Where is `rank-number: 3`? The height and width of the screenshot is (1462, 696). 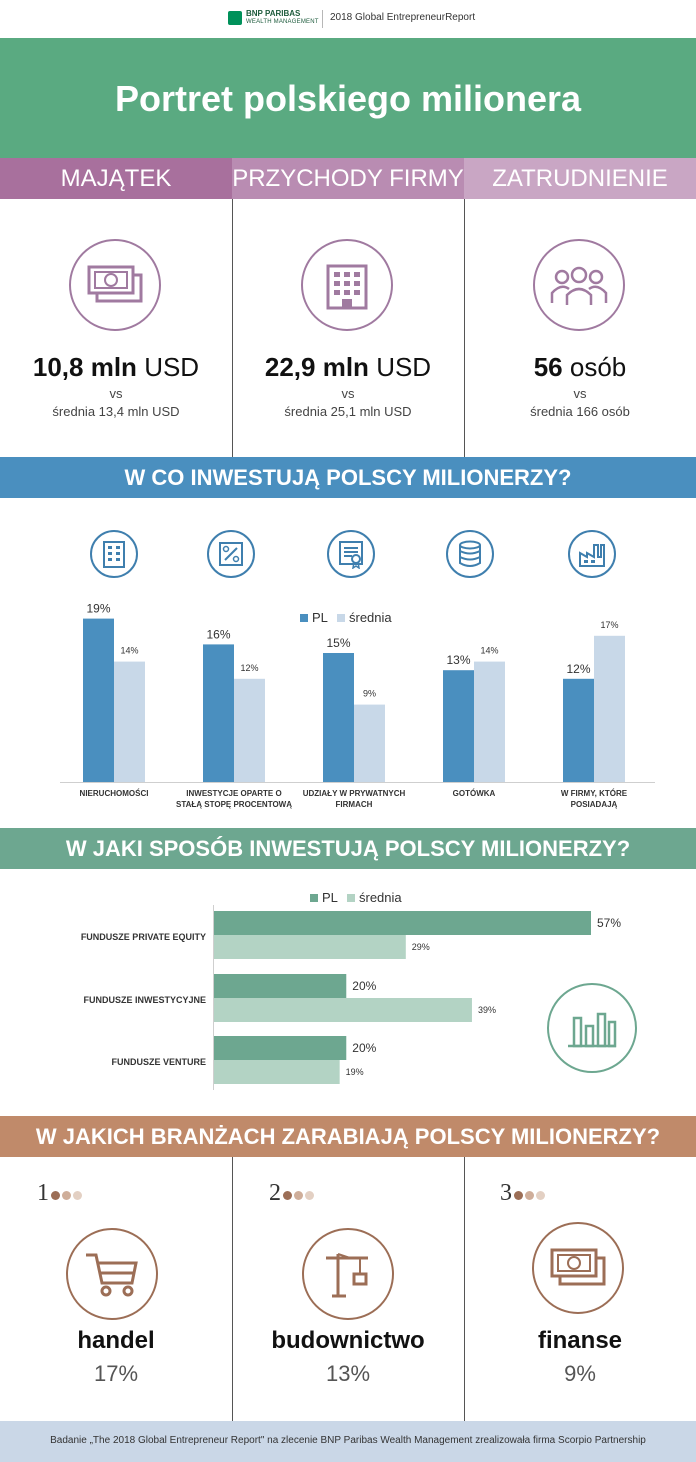 rank-number: 3 is located at coordinates (506, 1193).